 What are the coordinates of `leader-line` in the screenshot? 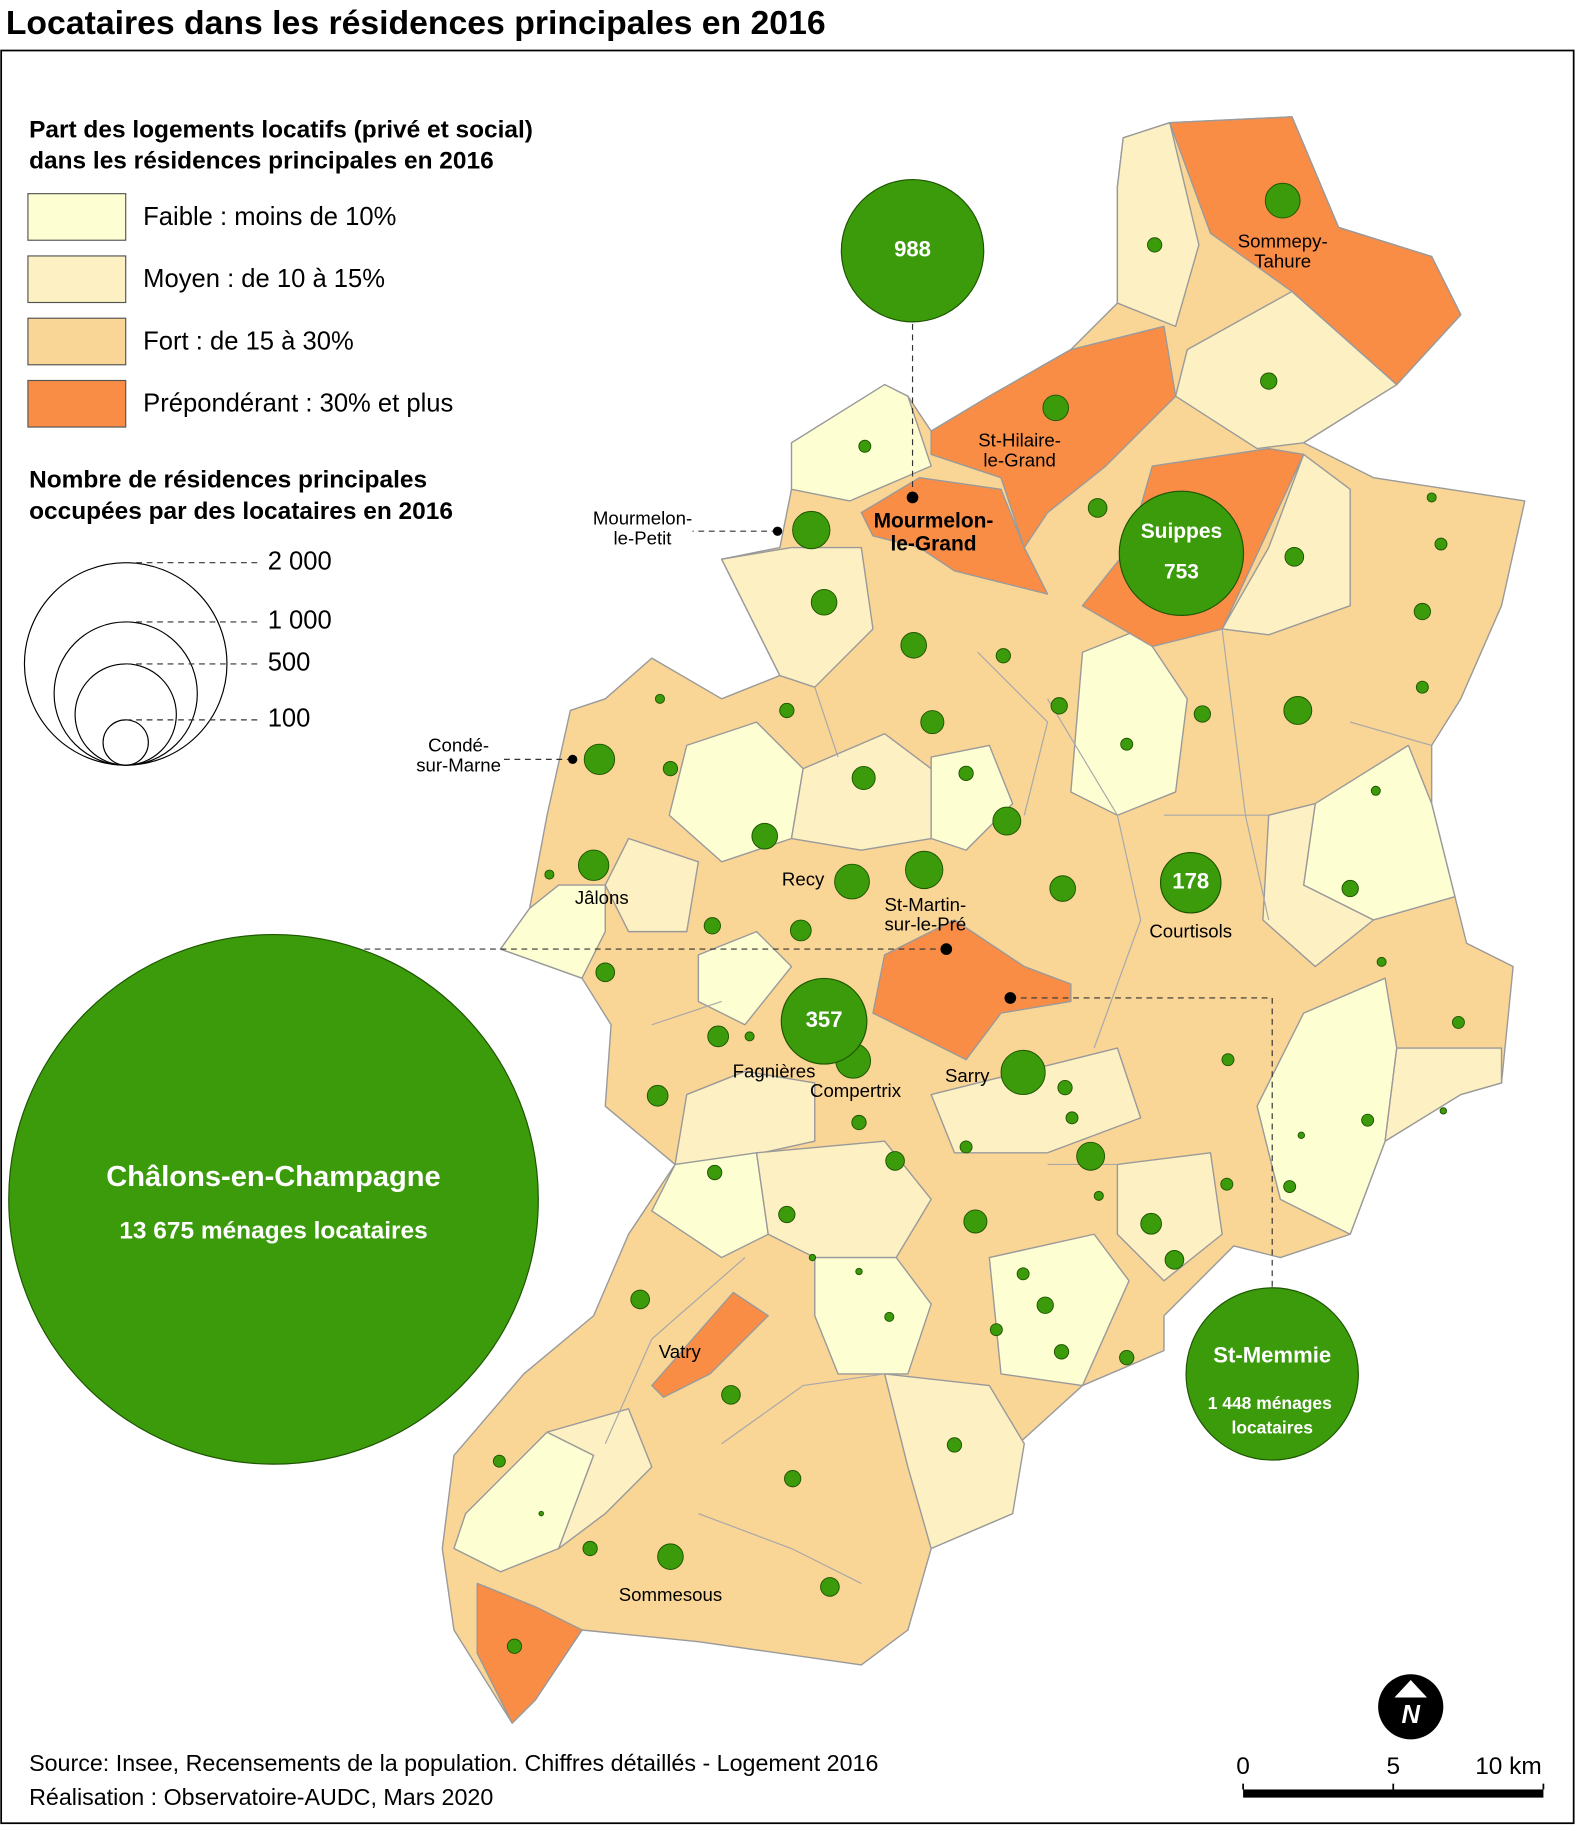 It's located at (1141, 1145).